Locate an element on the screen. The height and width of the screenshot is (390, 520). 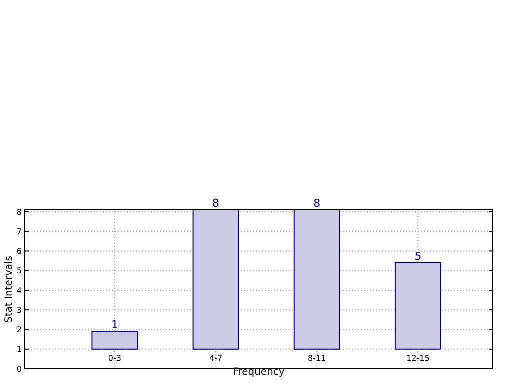
y-tick-label: 3 is located at coordinates (19, 310).